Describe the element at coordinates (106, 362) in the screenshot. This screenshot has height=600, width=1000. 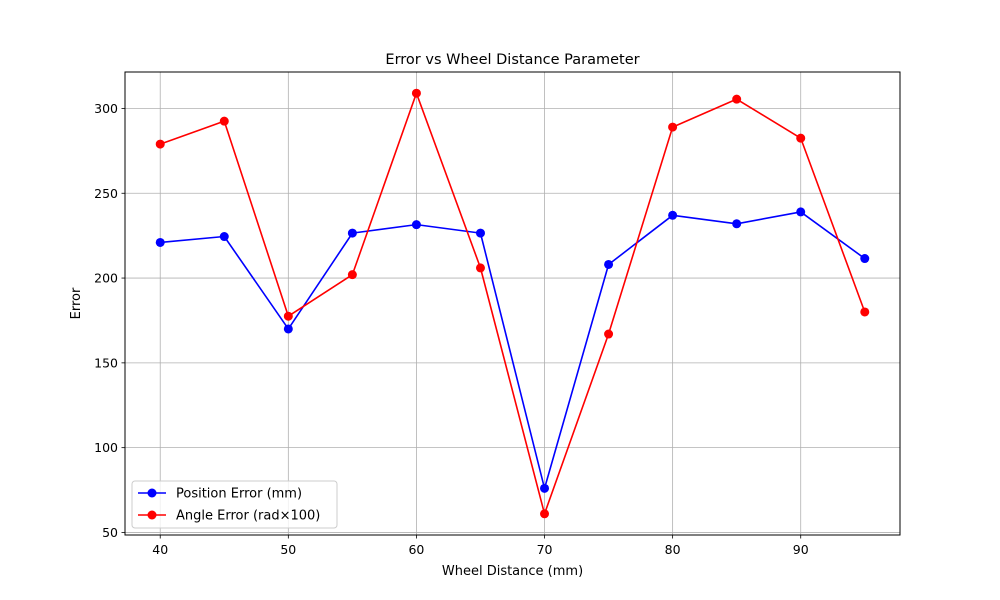
I see `y-tick-label: 150` at that location.